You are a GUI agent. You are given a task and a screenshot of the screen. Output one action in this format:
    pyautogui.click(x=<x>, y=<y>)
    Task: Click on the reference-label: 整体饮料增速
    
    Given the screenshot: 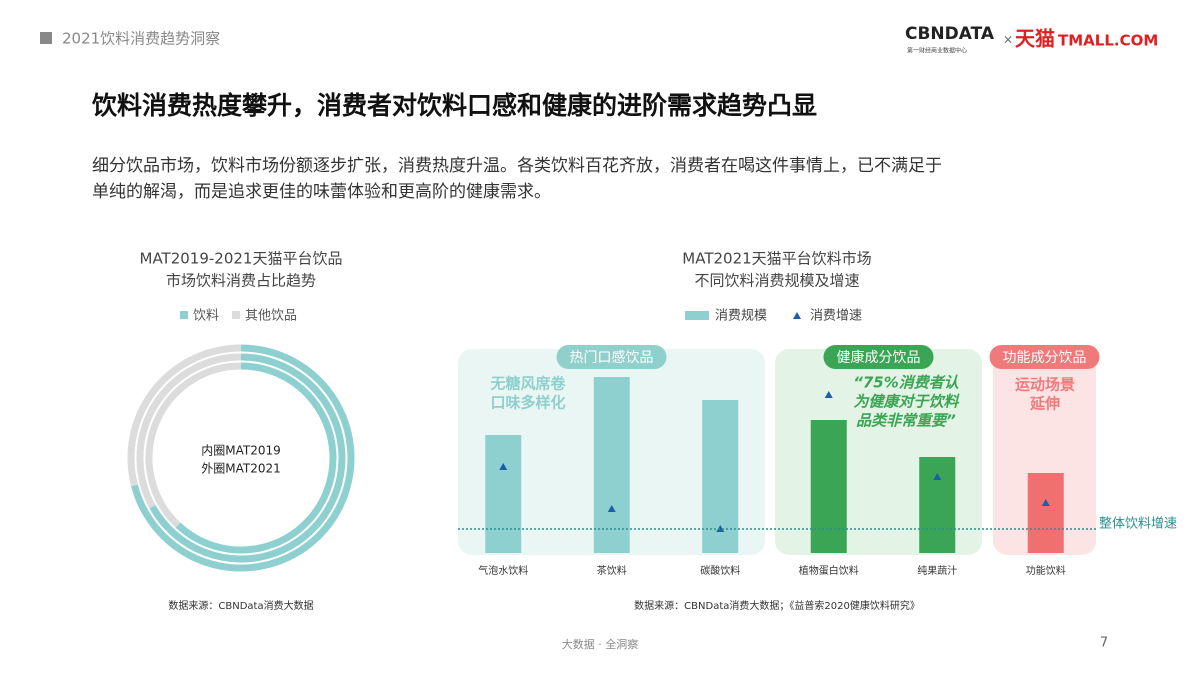 What is the action you would take?
    pyautogui.click(x=1138, y=524)
    